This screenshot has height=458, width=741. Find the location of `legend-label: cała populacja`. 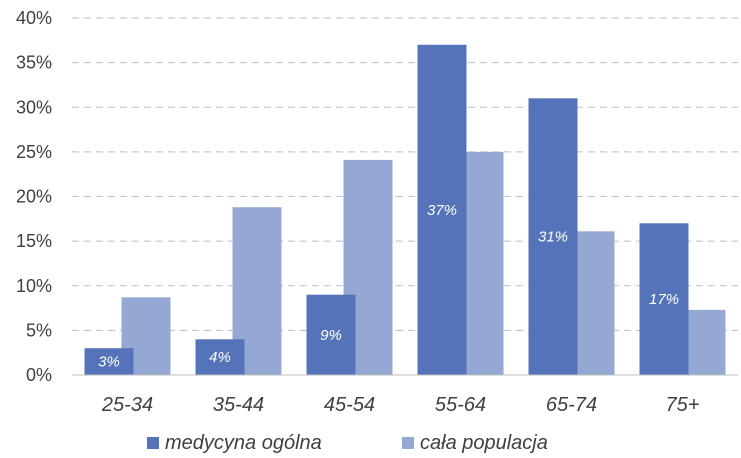

legend-label: cała populacja is located at coordinates (484, 443).